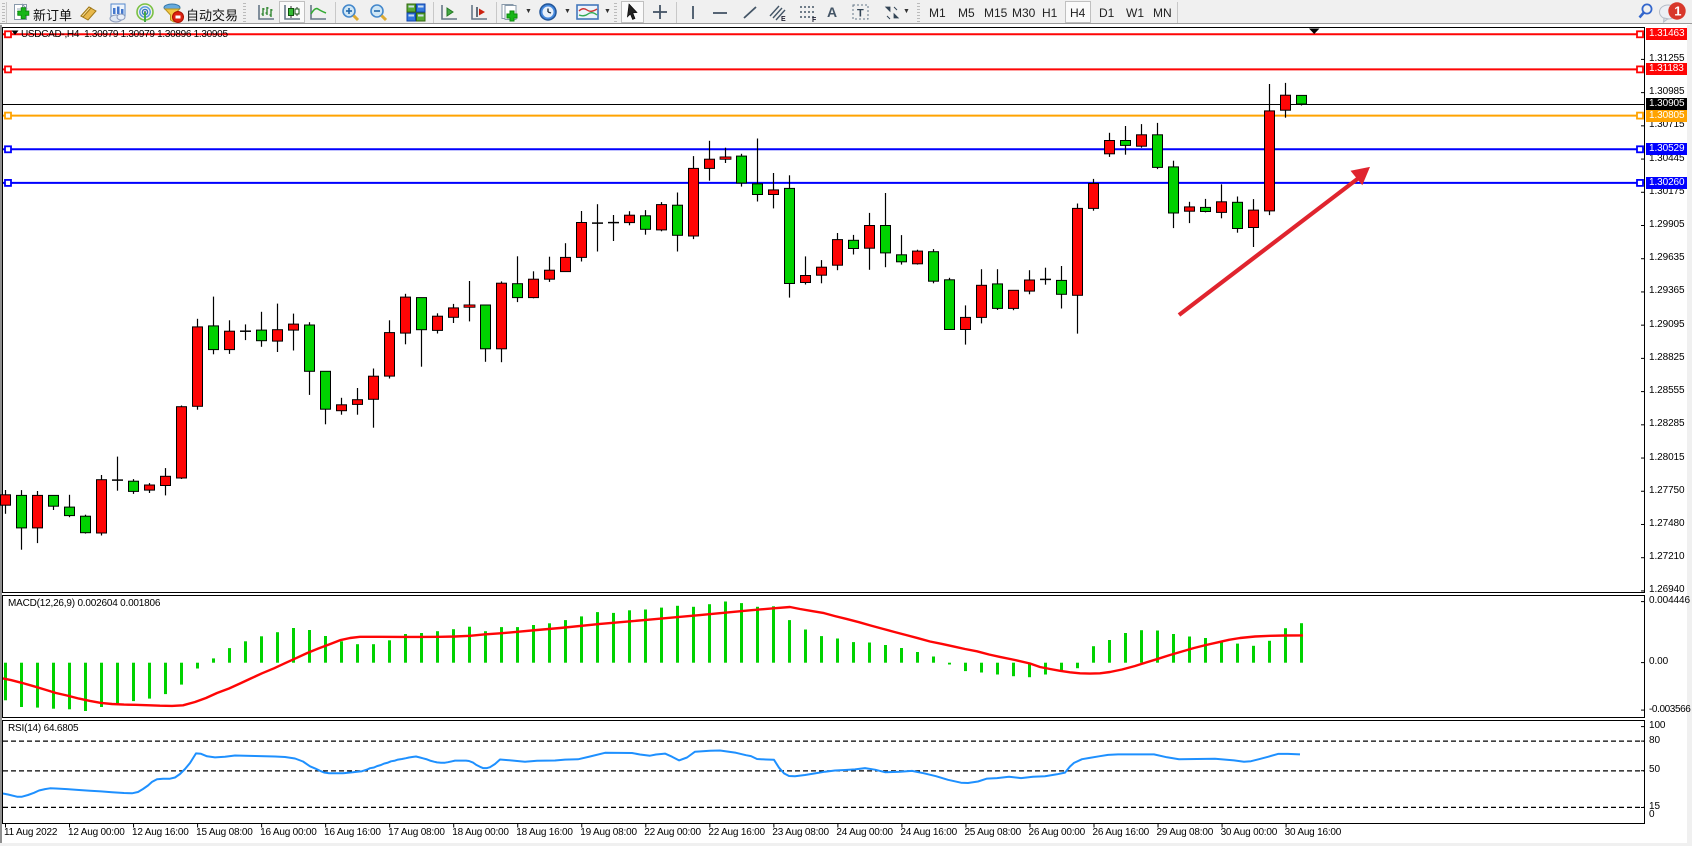 Image resolution: width=1692 pixels, height=846 pixels. Describe the element at coordinates (860, 14) in the screenshot. I see `svg-text: T` at that location.